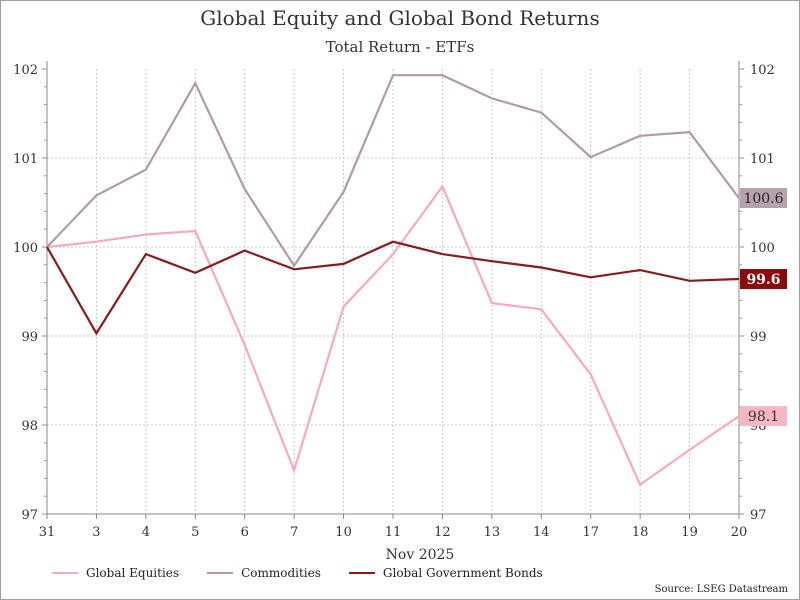  I want to click on y-tick-label-right: 101, so click(762, 159).